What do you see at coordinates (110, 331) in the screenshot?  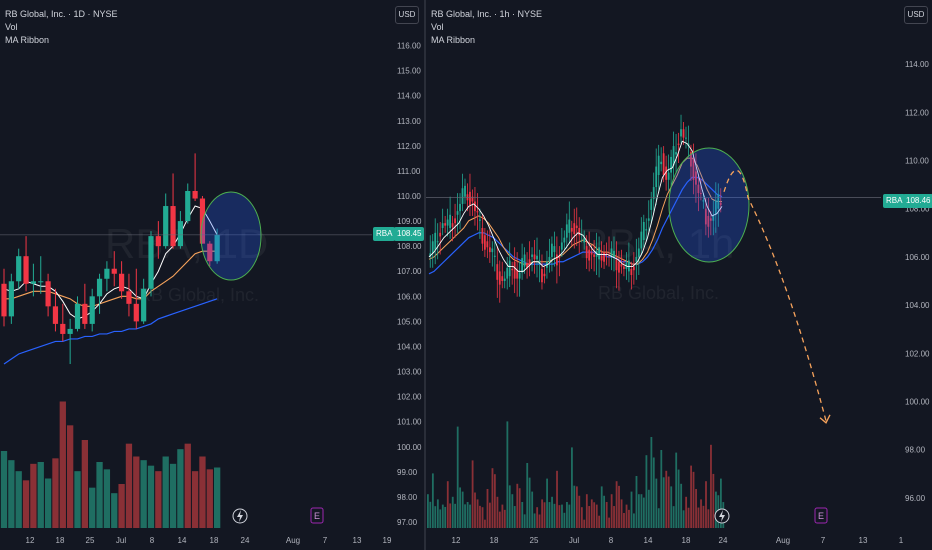 I see `ma-slow-line` at bounding box center [110, 331].